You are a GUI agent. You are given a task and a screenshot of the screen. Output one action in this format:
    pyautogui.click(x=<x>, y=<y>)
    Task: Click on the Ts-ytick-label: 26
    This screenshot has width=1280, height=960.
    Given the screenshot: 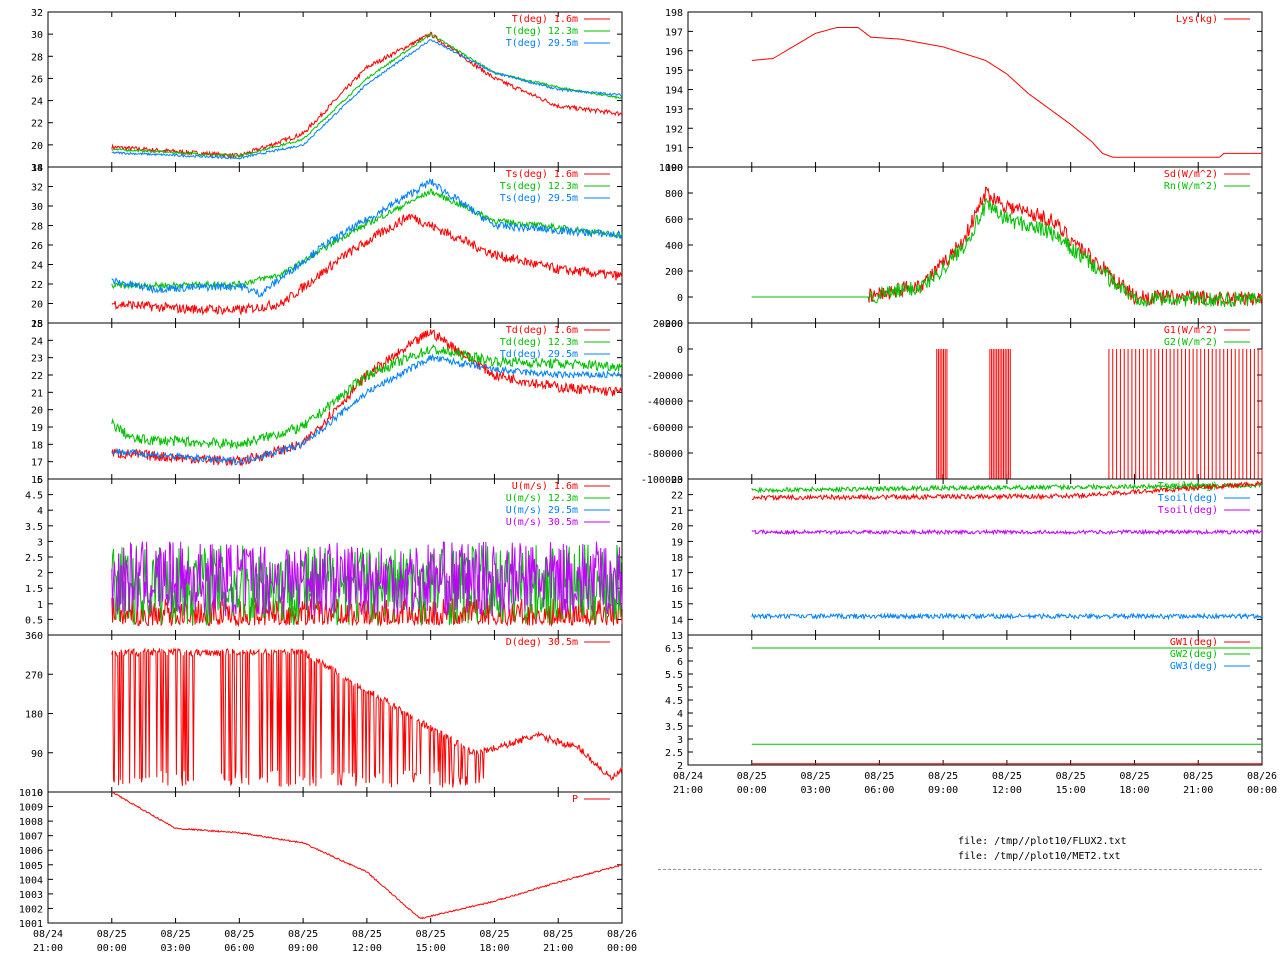 What is the action you would take?
    pyautogui.click(x=37, y=246)
    